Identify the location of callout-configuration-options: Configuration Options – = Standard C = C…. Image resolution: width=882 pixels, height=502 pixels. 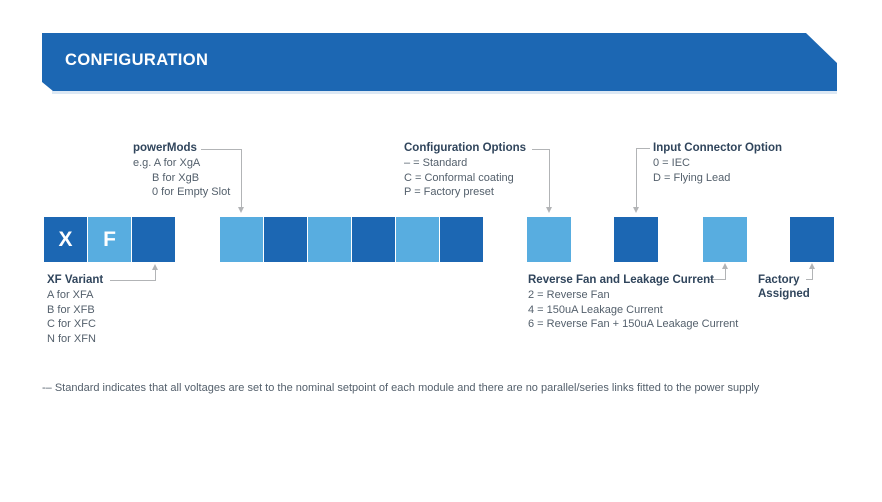
(465, 170).